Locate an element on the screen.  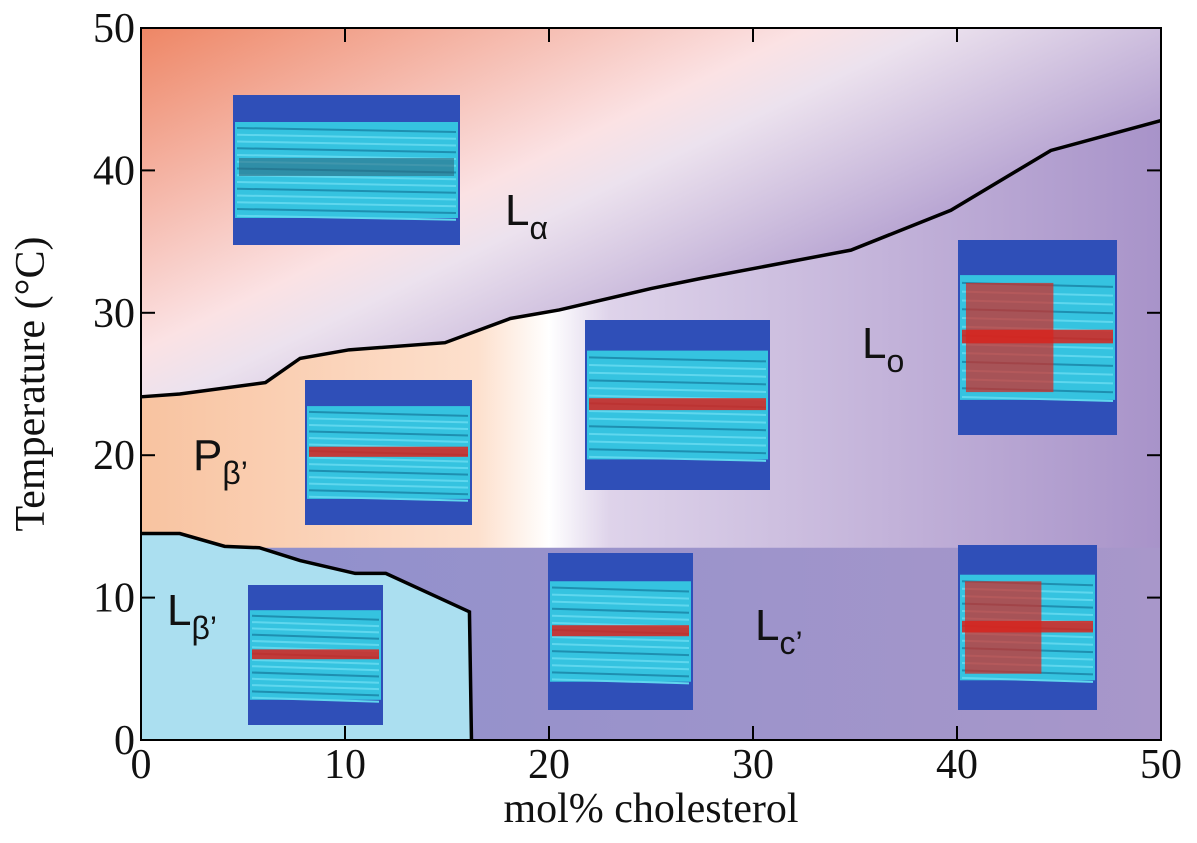
y-tick-label: 20 is located at coordinates (114, 456).